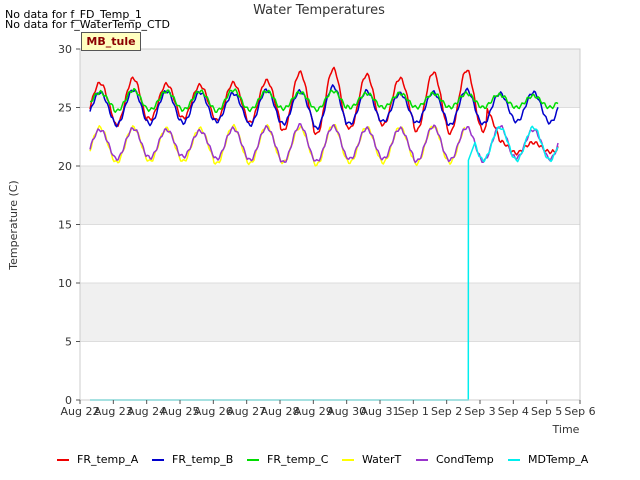 Image resolution: width=640 pixels, height=480 pixels. Describe the element at coordinates (380, 411) in the screenshot. I see `x-tick-label: Aug 31` at that location.